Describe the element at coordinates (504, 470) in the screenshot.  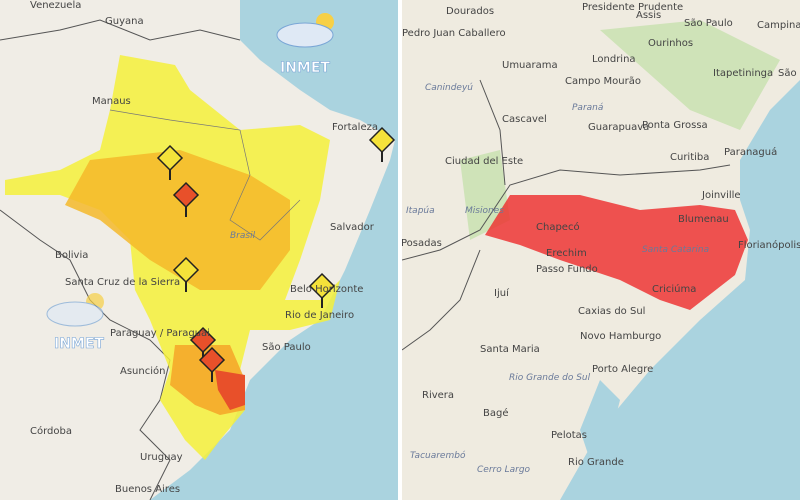
I see `region-label: Cerro Largo` at that location.